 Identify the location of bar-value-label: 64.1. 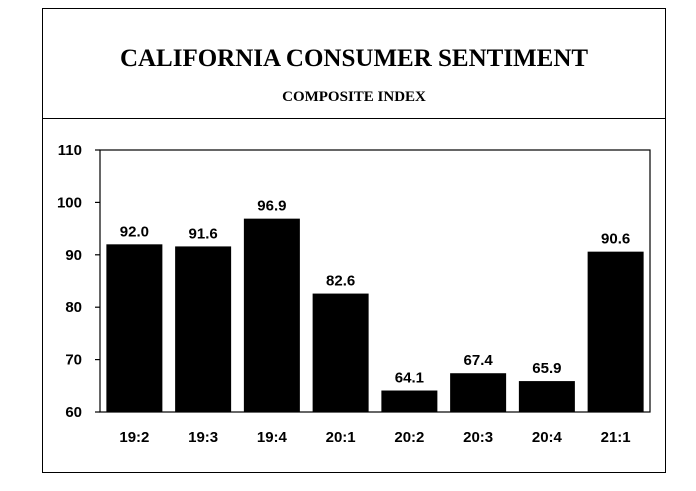
(409, 378).